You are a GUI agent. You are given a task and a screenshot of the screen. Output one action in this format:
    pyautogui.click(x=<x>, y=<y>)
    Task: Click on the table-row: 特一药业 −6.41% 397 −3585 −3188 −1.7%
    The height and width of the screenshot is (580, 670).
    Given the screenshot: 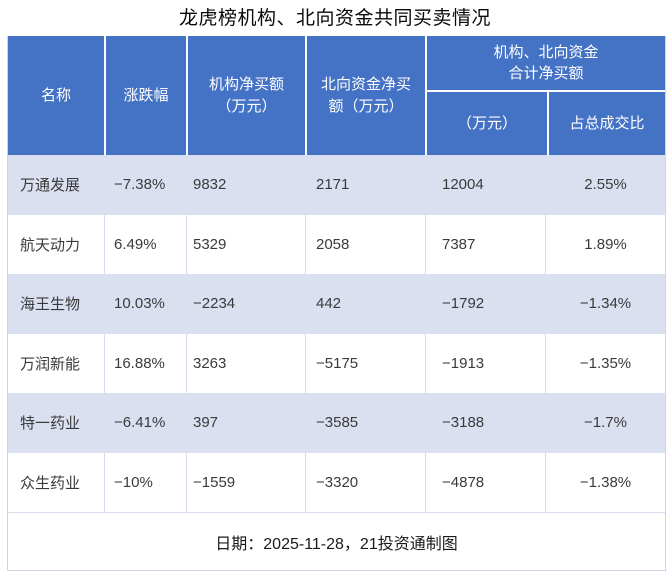 What is the action you would take?
    pyautogui.click(x=336, y=423)
    